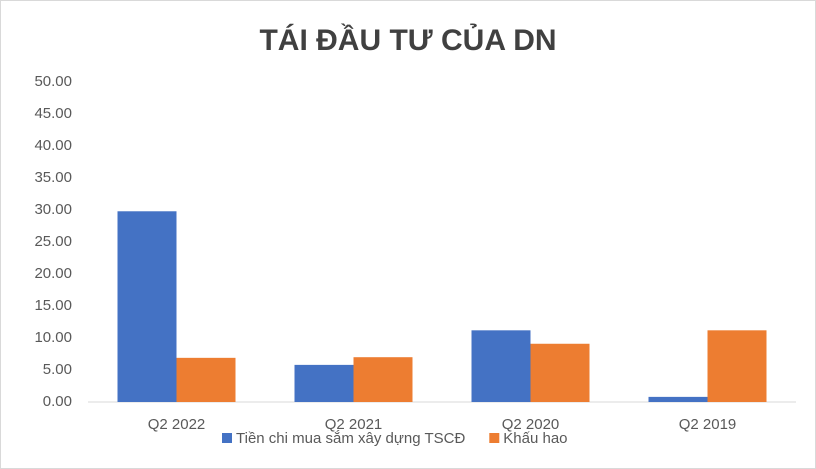 This screenshot has width=816, height=469. I want to click on y-tick-label: 0.00, so click(57, 401).